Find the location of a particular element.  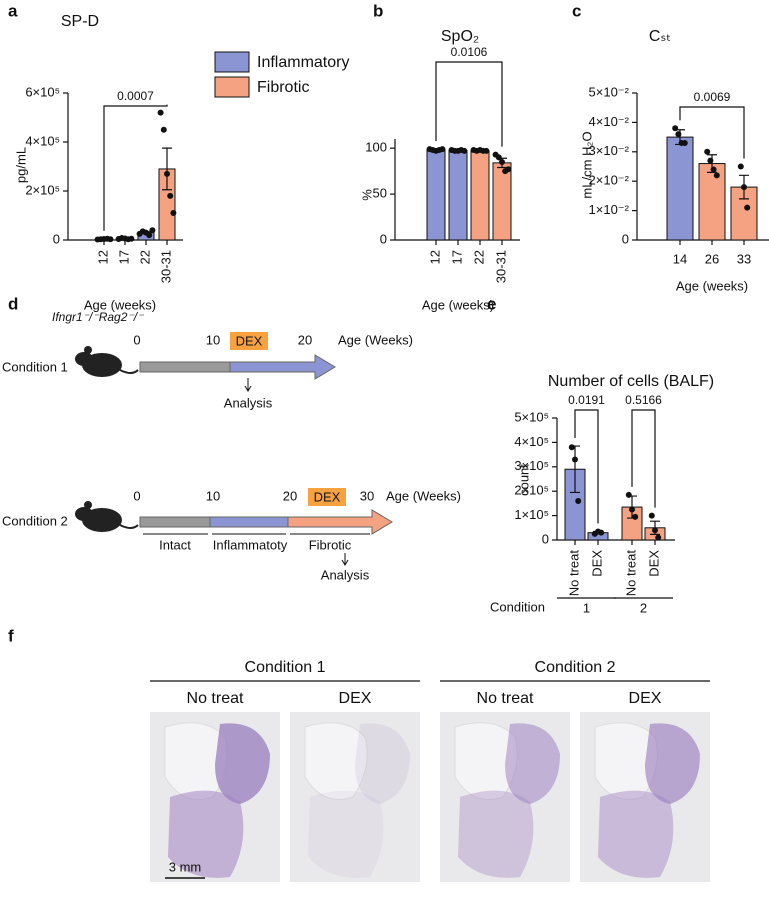

group-label: 2 is located at coordinates (643, 607).